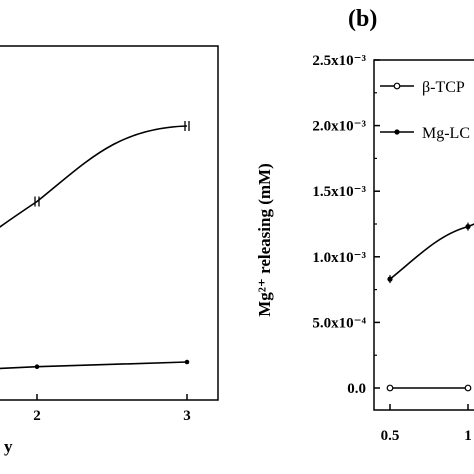 The width and height of the screenshot is (474, 474). Describe the element at coordinates (362, 19) in the screenshot. I see `panel-b-label: (b)` at that location.